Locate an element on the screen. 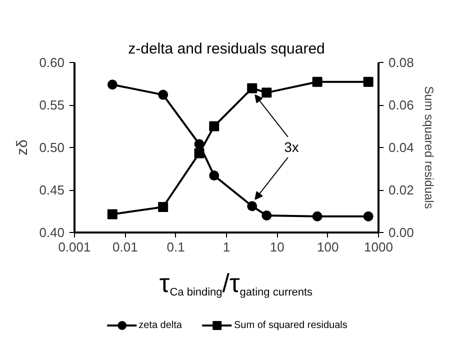  x-tick-label: 1000 is located at coordinates (378, 247).